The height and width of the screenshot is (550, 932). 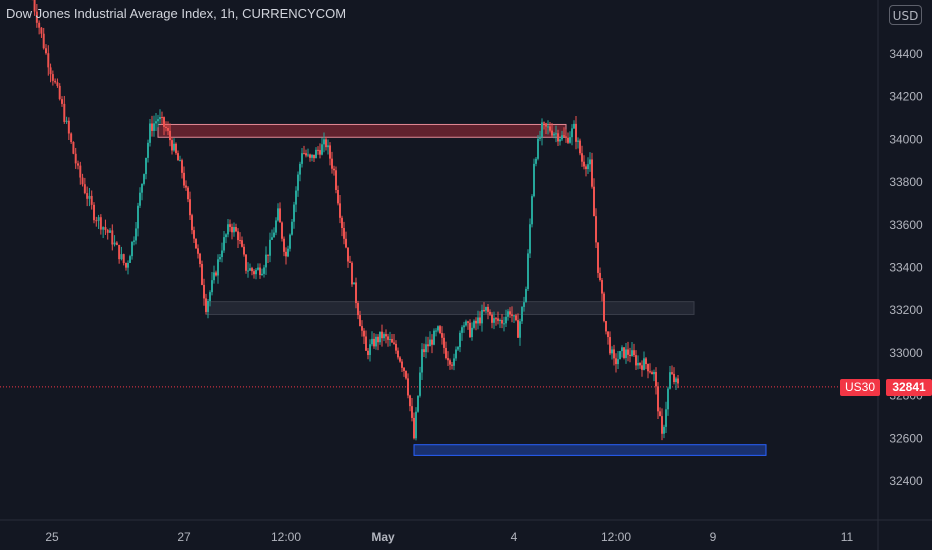 What do you see at coordinates (909, 387) in the screenshot?
I see `last-price-badge: 32841` at bounding box center [909, 387].